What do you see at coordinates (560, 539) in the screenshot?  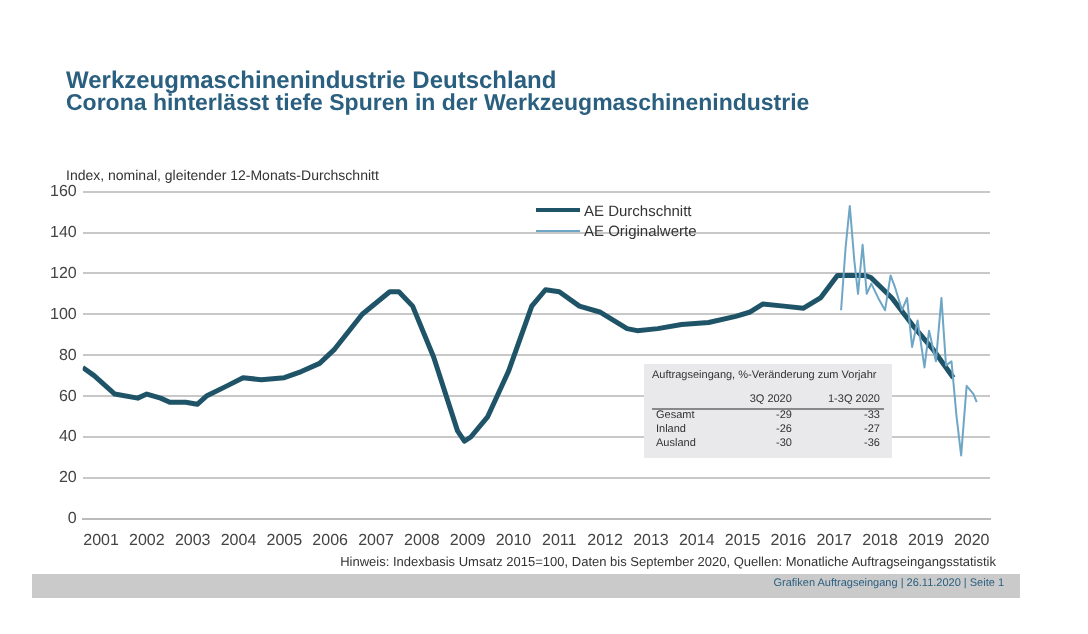 I see `x-tick-label: 2011` at bounding box center [560, 539].